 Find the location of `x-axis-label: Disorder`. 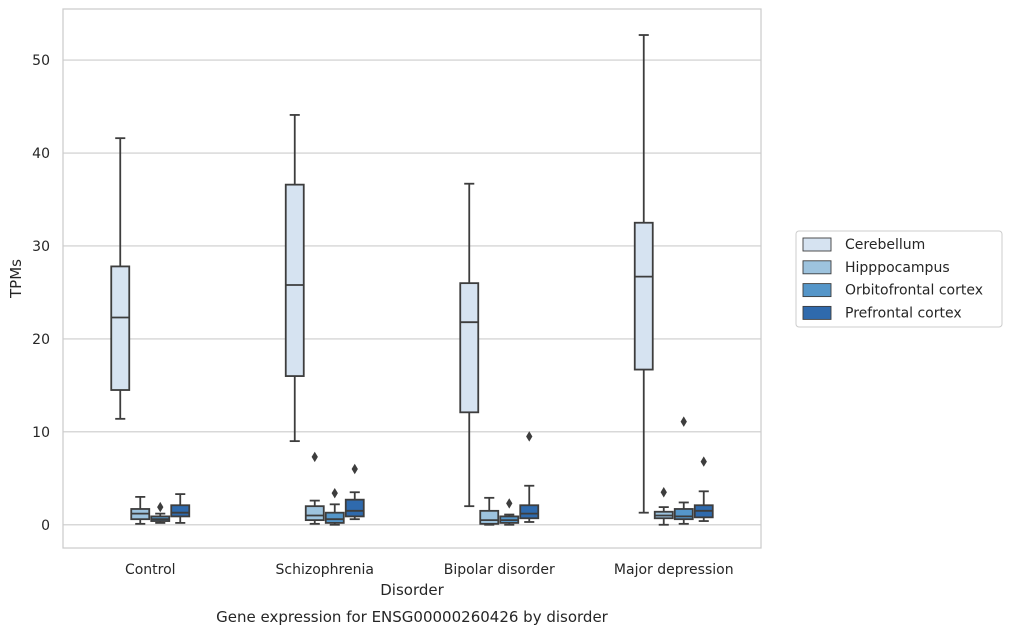

x-axis-label: Disorder is located at coordinates (412, 590).